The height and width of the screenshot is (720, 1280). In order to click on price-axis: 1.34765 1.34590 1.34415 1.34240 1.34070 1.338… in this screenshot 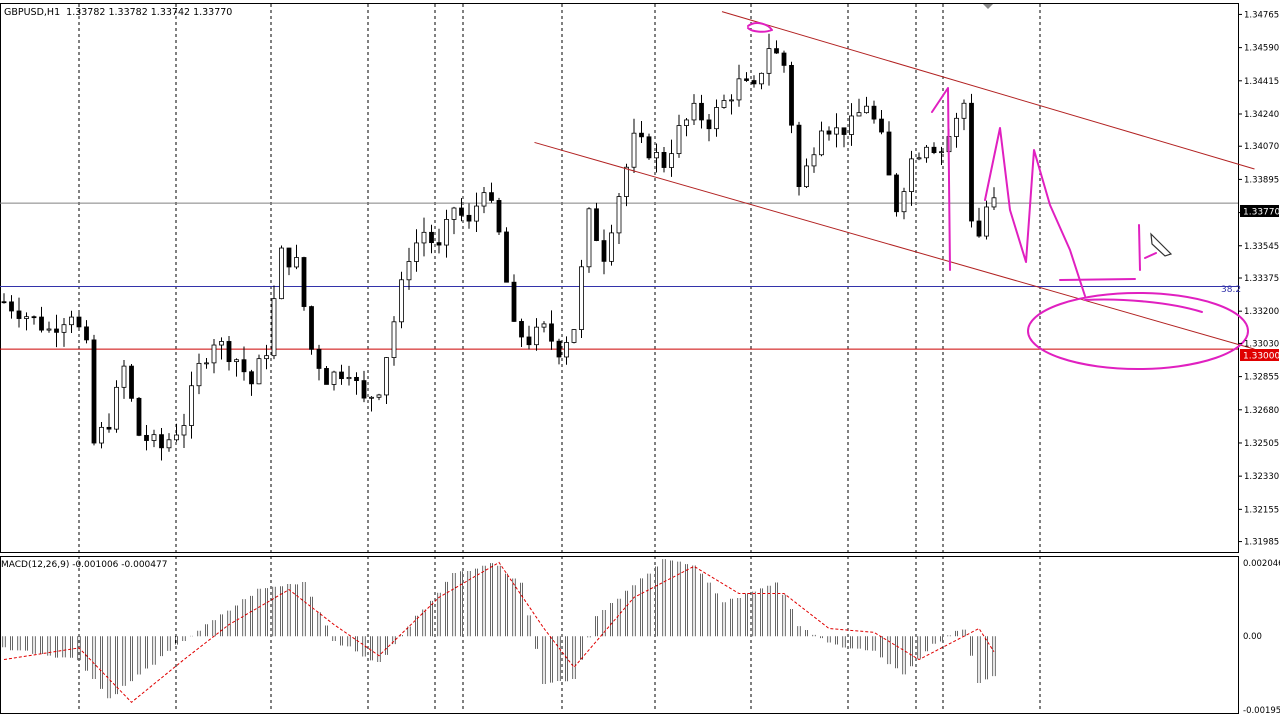, I will do `click(1258, 279)`.